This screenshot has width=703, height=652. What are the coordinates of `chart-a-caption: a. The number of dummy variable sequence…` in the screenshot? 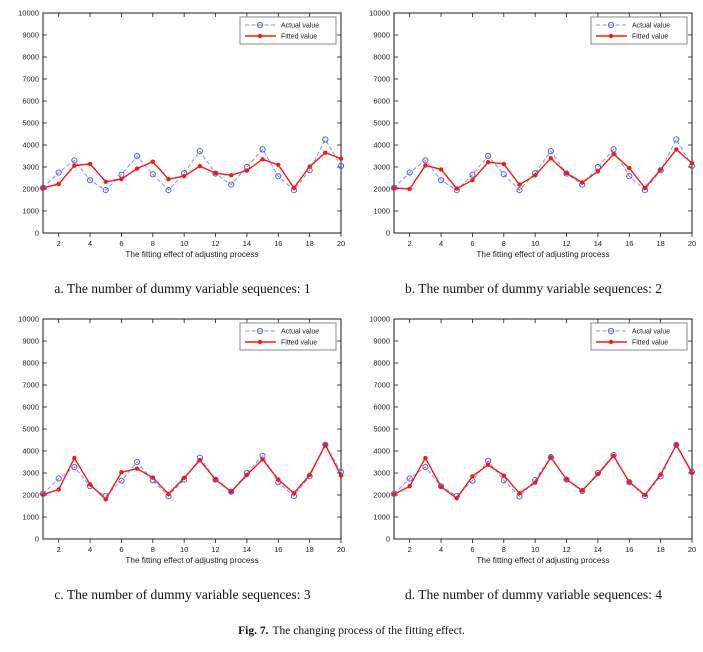 It's located at (182, 288).